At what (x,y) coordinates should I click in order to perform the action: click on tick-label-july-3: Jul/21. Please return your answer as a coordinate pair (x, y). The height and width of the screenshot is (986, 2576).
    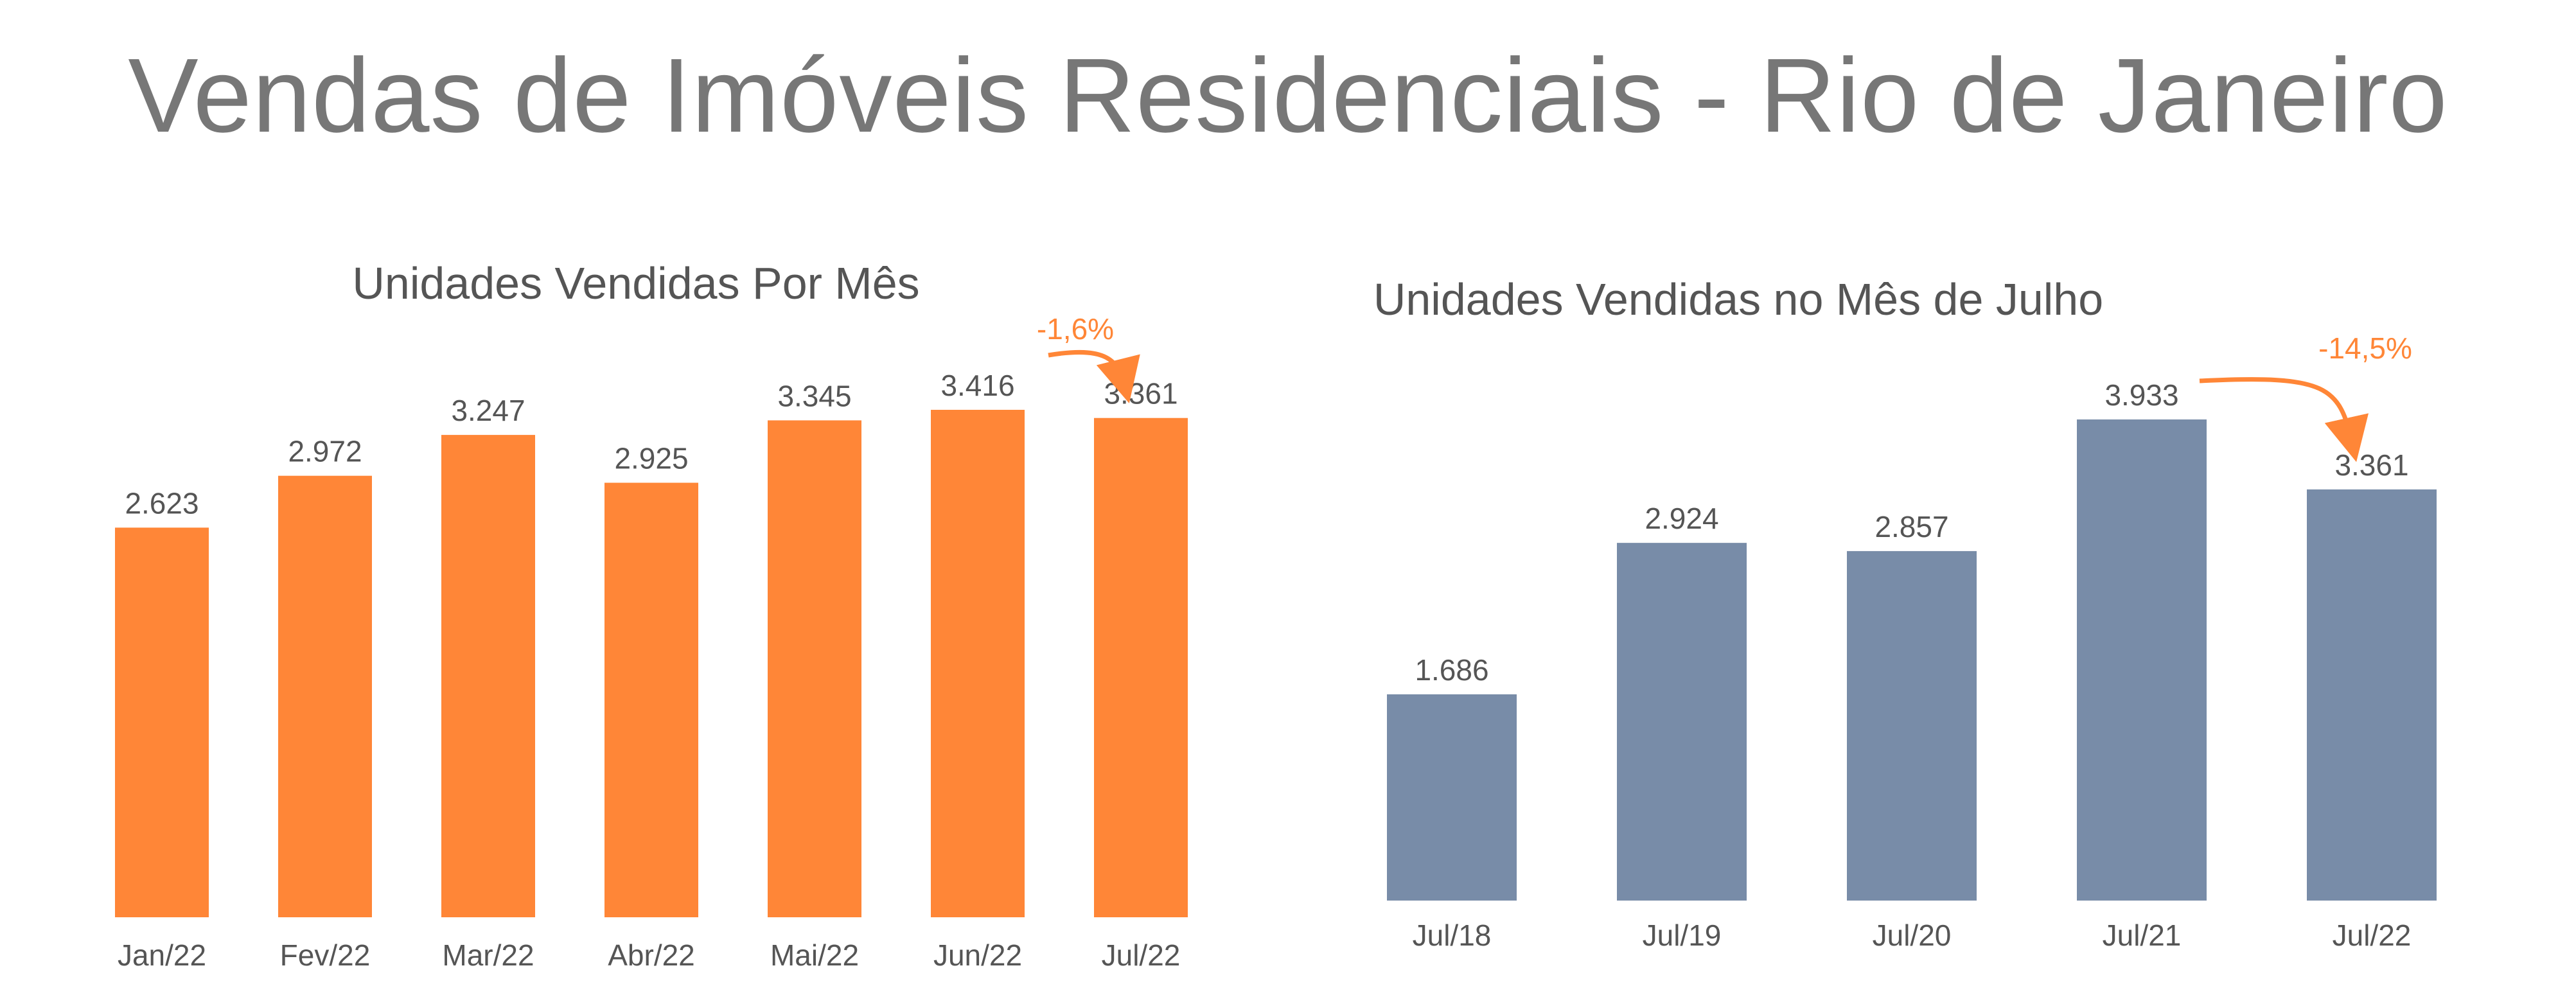
    Looking at the image, I should click on (2142, 935).